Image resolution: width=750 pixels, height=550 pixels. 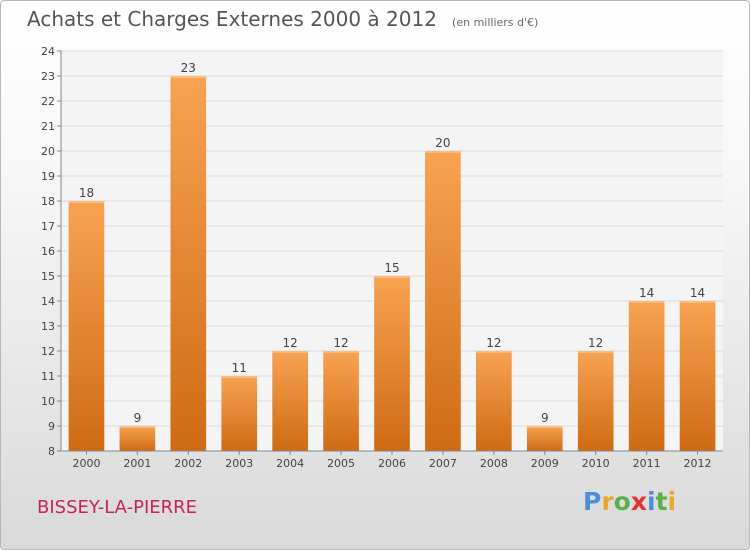 I want to click on logo-letter: P, so click(x=592, y=501).